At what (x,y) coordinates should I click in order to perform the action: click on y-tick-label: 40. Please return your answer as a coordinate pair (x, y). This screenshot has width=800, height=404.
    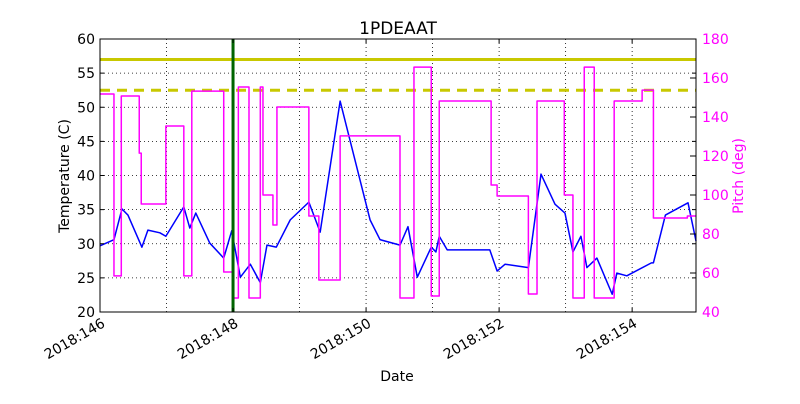
    Looking at the image, I should click on (86, 177).